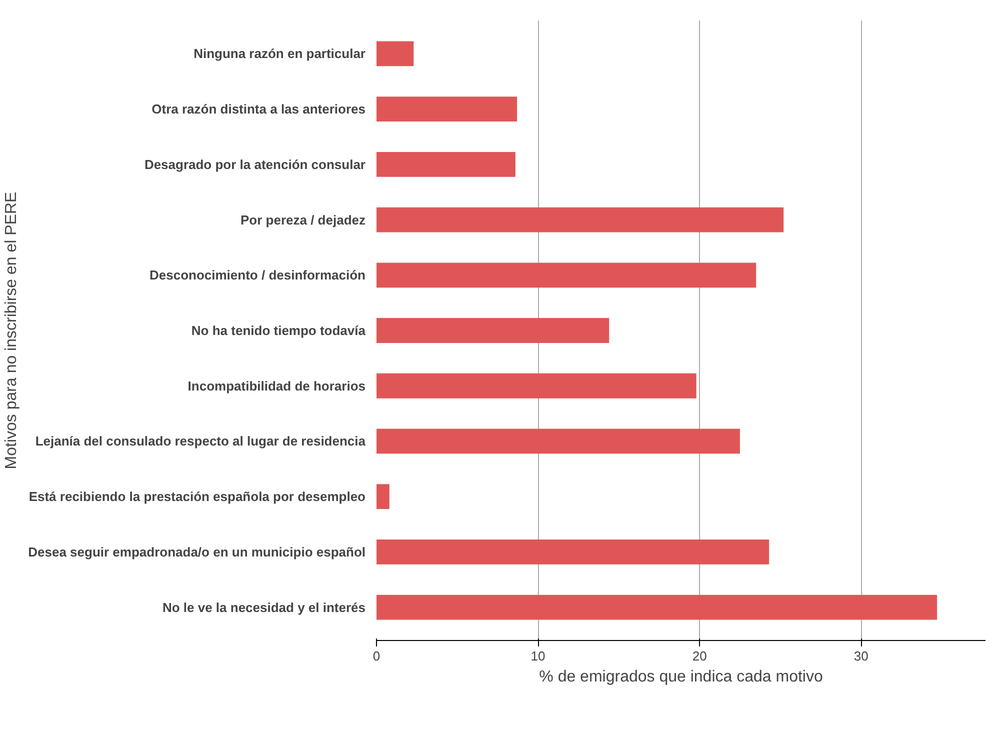 The width and height of the screenshot is (995, 734). What do you see at coordinates (280, 54) in the screenshot?
I see `y-tick-label: Ninguna razón en particular` at bounding box center [280, 54].